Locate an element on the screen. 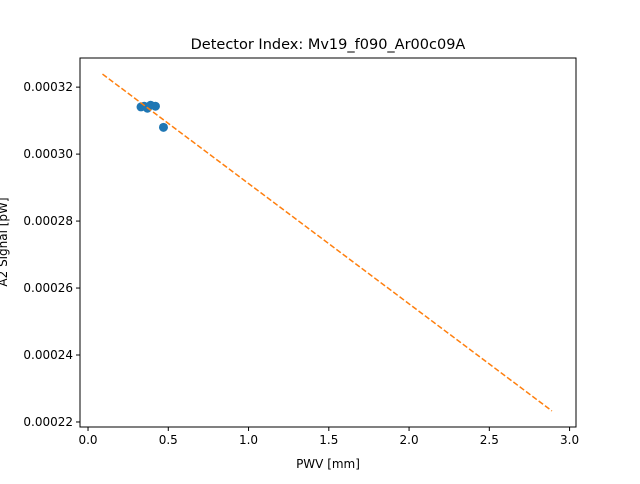  y-tick-label: 0.00026 is located at coordinates (48, 288).